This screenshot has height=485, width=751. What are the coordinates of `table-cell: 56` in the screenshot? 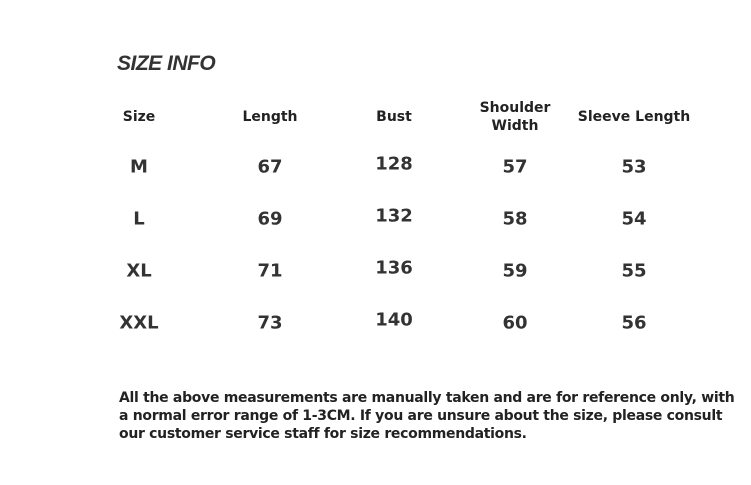 It's located at (634, 323).